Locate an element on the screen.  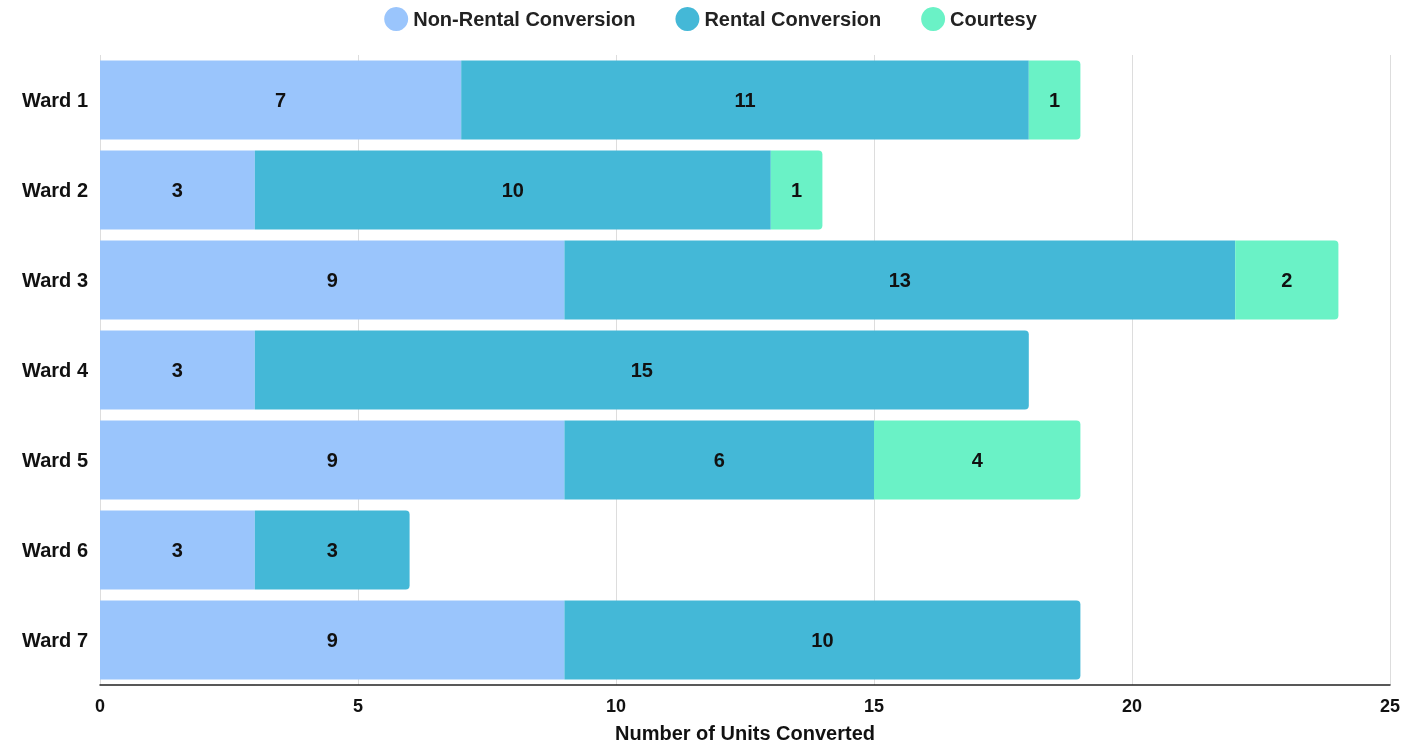
x-tick-label: 5 is located at coordinates (358, 706).